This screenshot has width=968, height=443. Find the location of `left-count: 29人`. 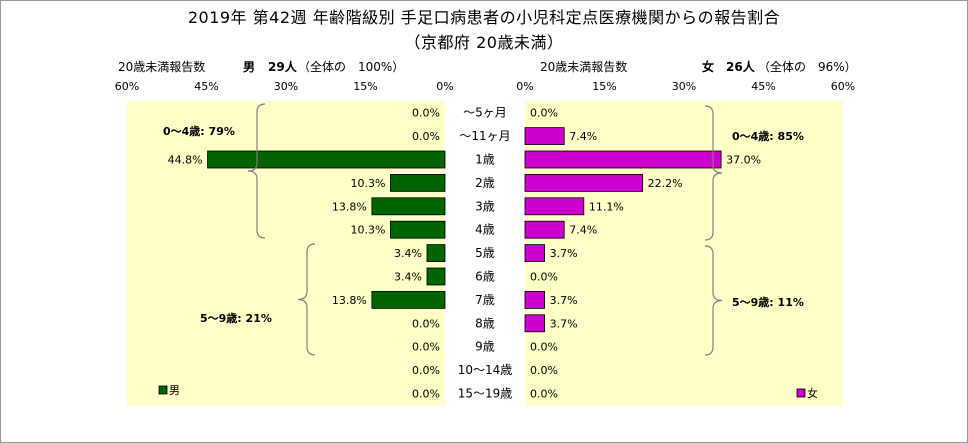

left-count: 29人 is located at coordinates (282, 67).